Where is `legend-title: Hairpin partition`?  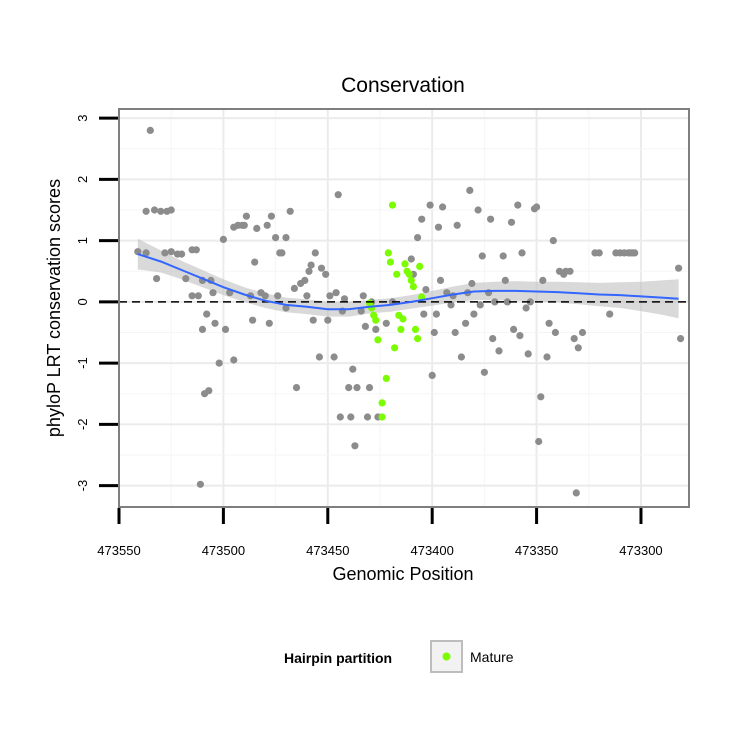 legend-title: Hairpin partition is located at coordinates (338, 658).